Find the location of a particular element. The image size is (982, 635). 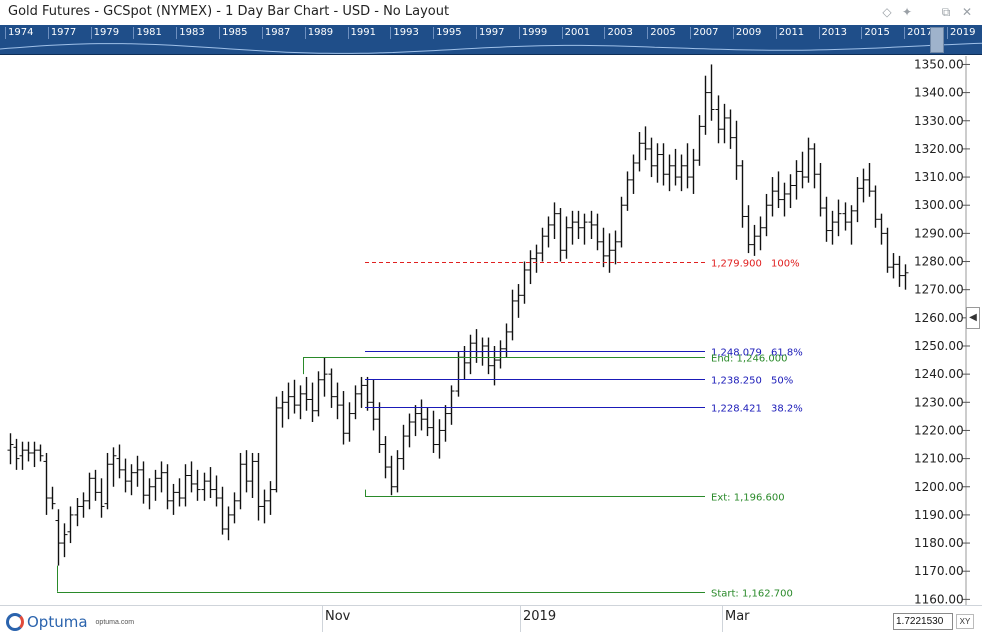

navigator-sparkline is located at coordinates (491, 48).